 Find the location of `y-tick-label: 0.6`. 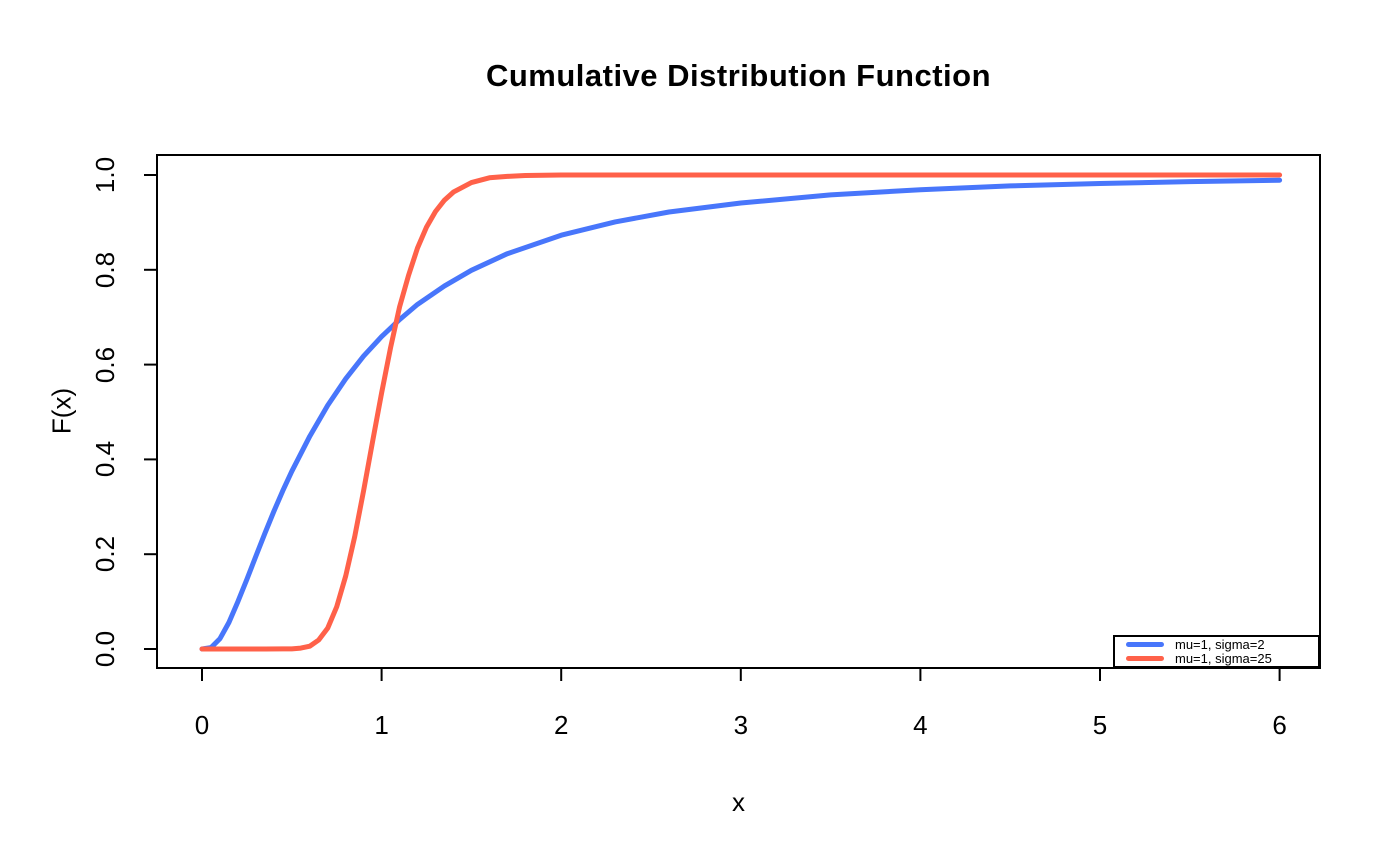

y-tick-label: 0.6 is located at coordinates (105, 364).